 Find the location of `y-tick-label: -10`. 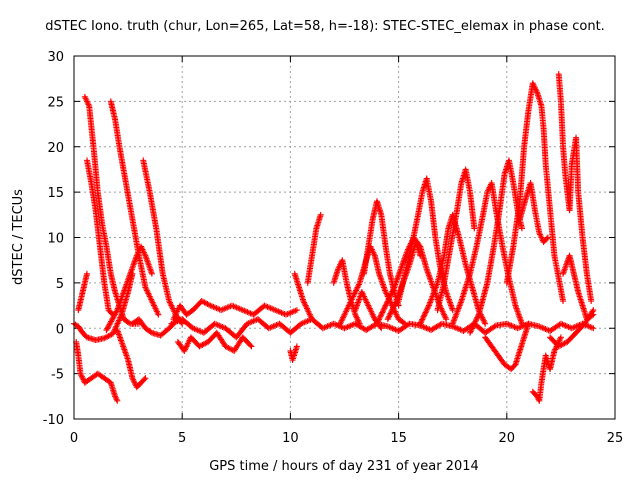

y-tick-label: -10 is located at coordinates (53, 420).